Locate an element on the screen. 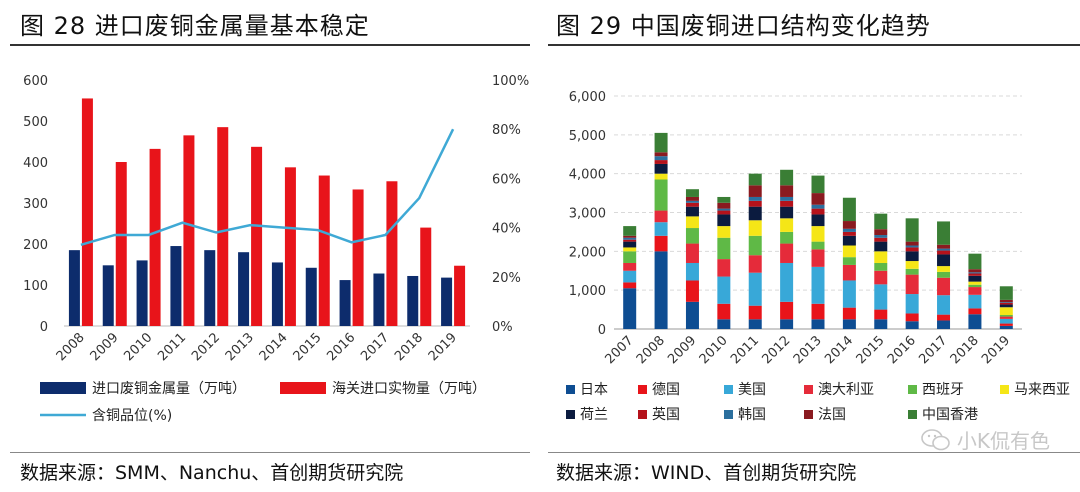 The width and height of the screenshot is (1080, 492). y-right-tick-label: 100% is located at coordinates (510, 81).